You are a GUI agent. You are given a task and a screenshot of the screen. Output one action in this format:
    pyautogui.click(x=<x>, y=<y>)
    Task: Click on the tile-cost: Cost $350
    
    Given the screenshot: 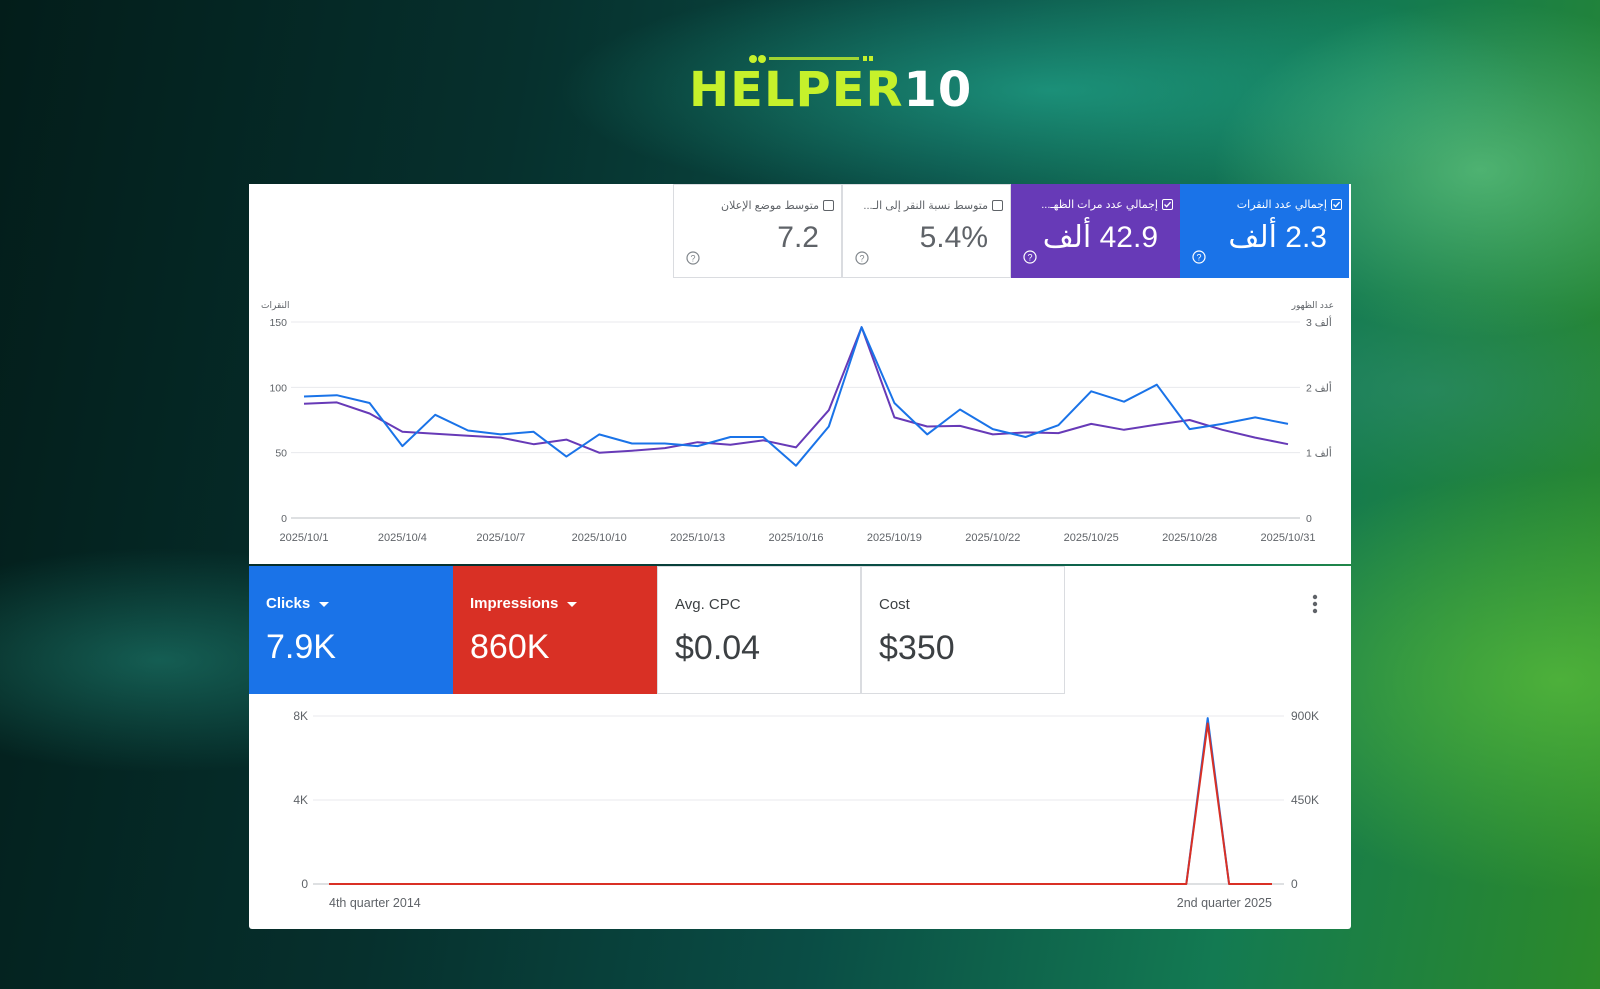 What is the action you would take?
    pyautogui.click(x=963, y=630)
    